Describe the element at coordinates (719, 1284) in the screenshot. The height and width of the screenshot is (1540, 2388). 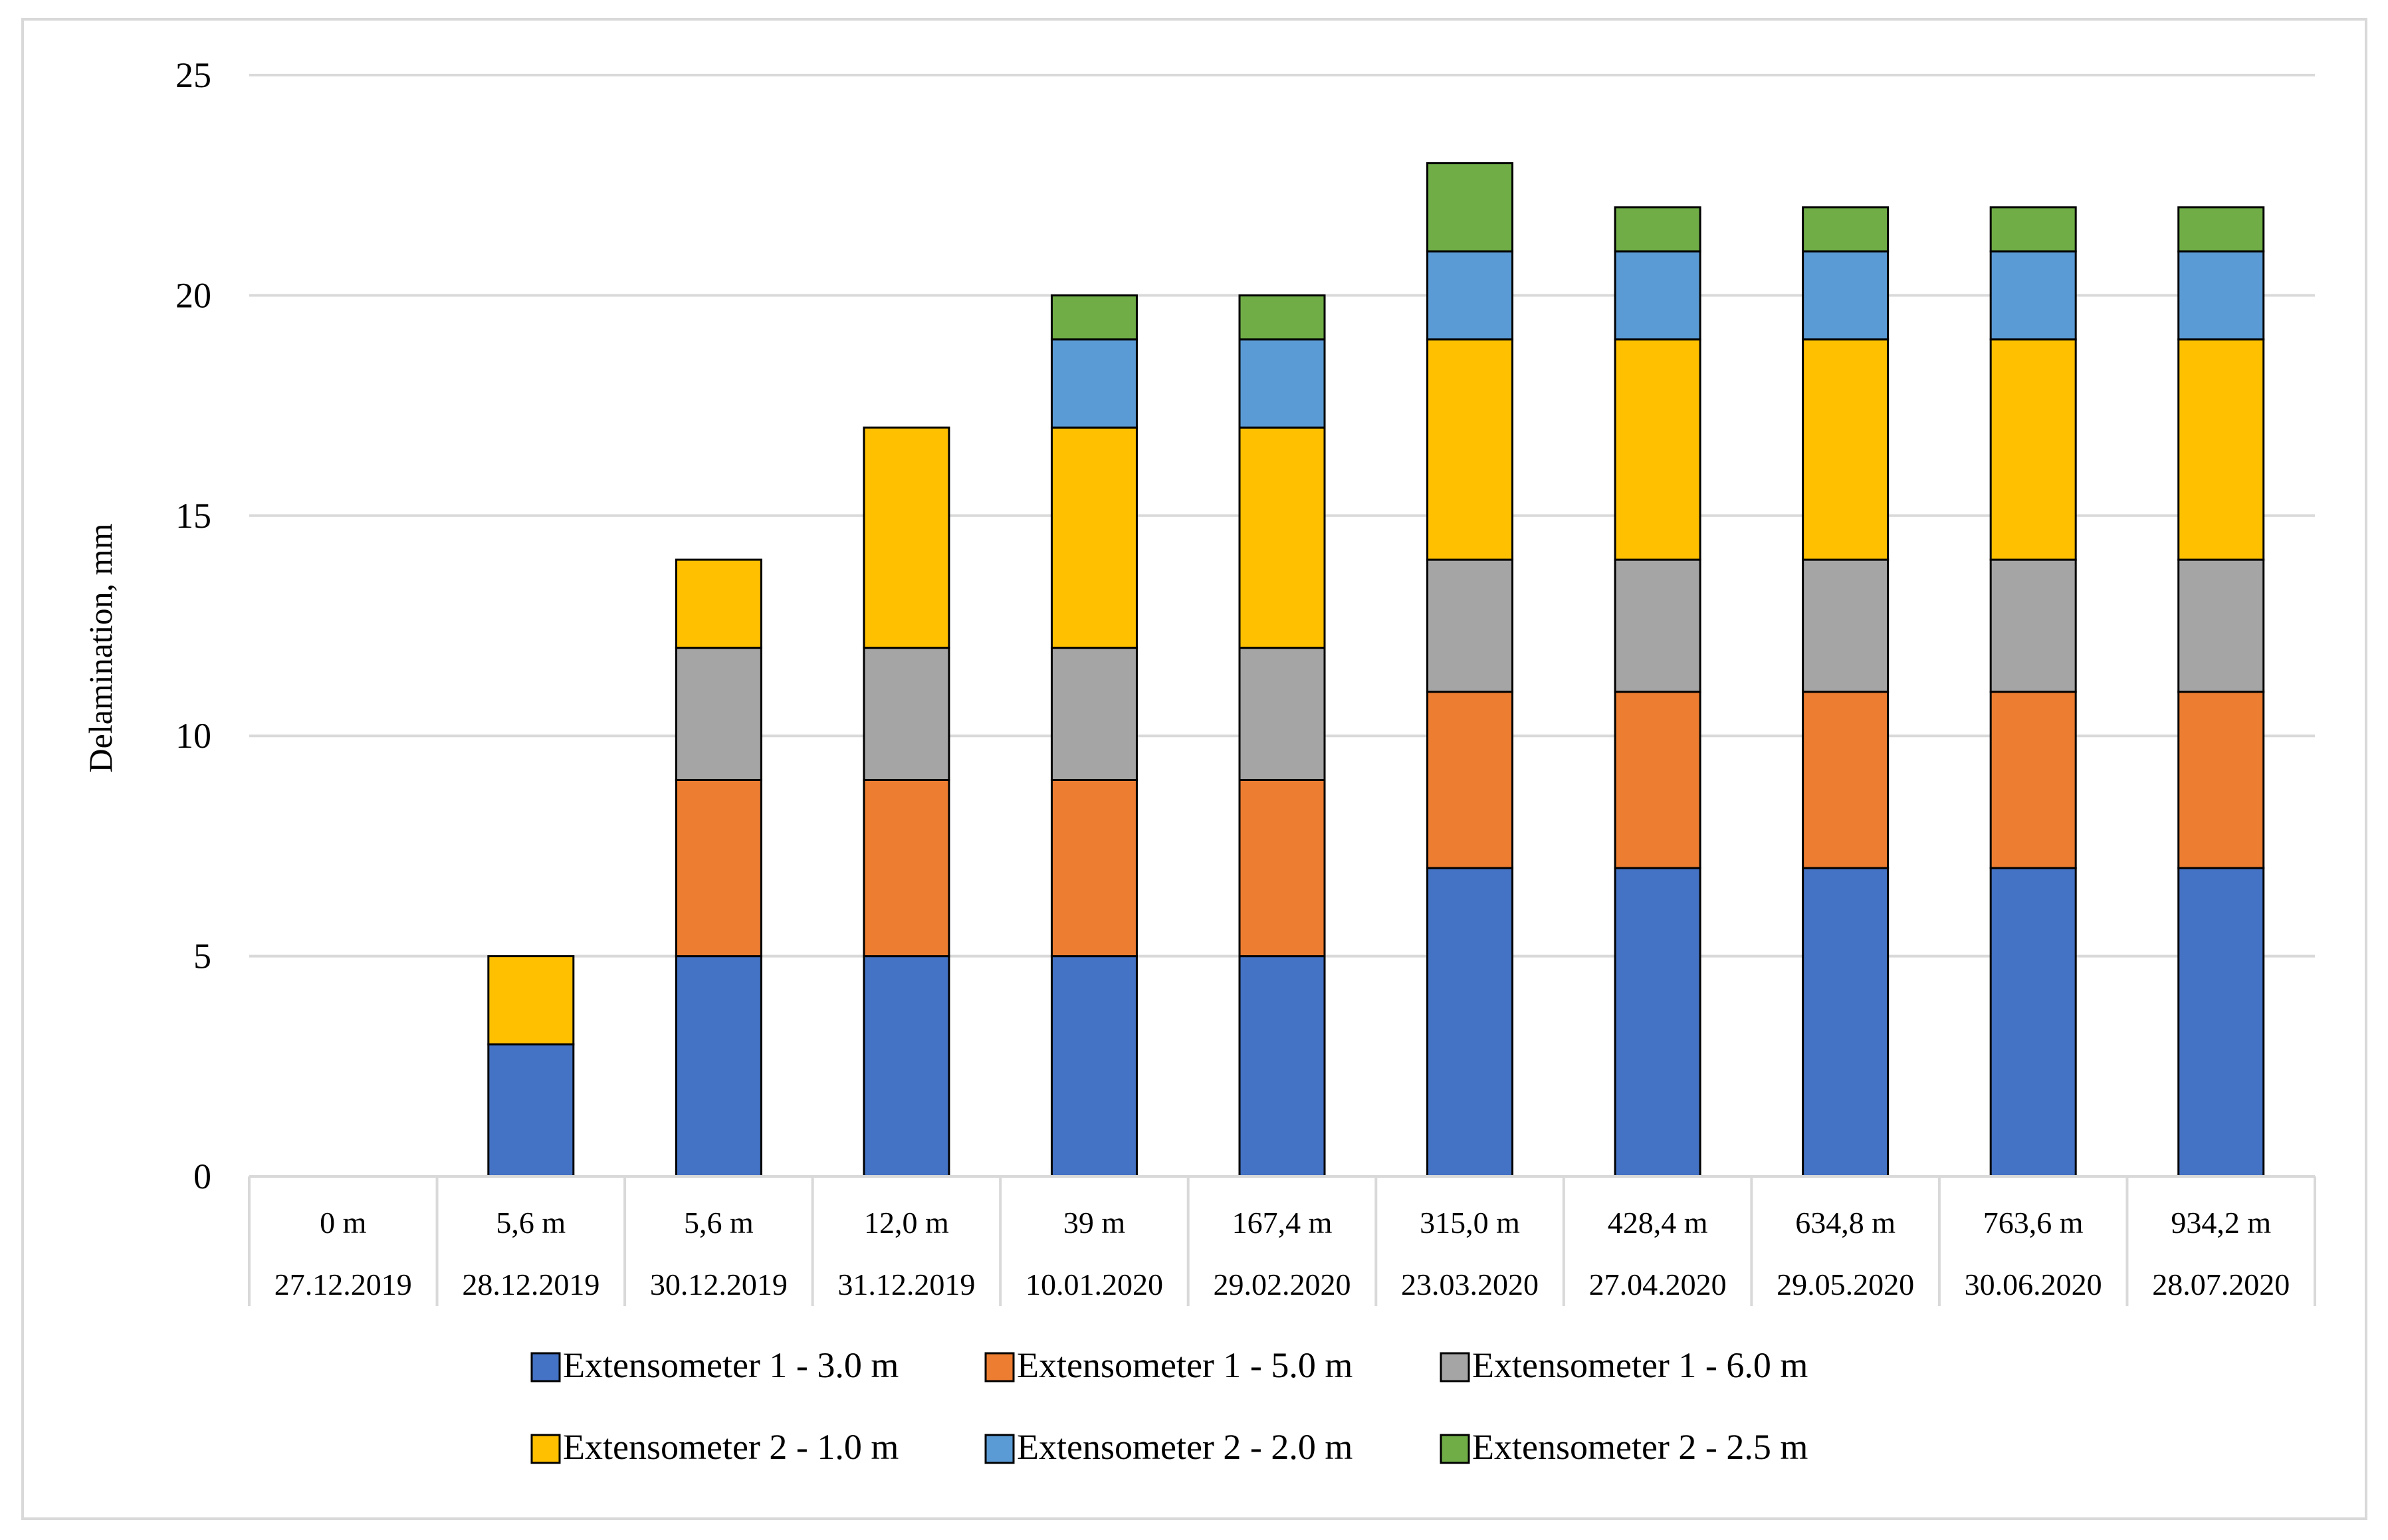
I see `x-tick-date-2: 30.12.2019` at that location.